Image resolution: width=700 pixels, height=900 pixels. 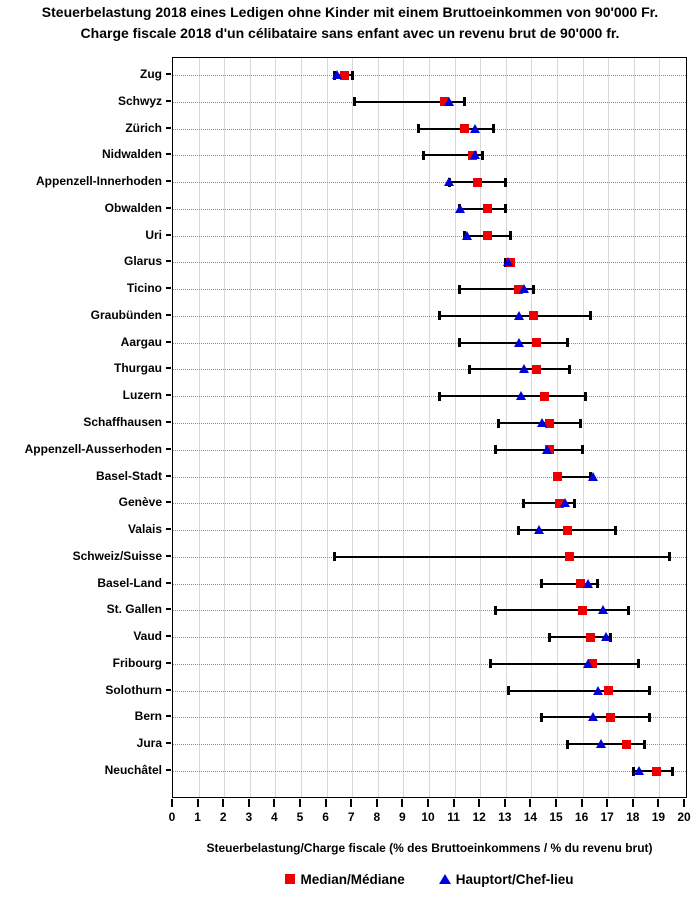 What do you see at coordinates (141, 341) in the screenshot?
I see `canton-label: Aargau` at bounding box center [141, 341].